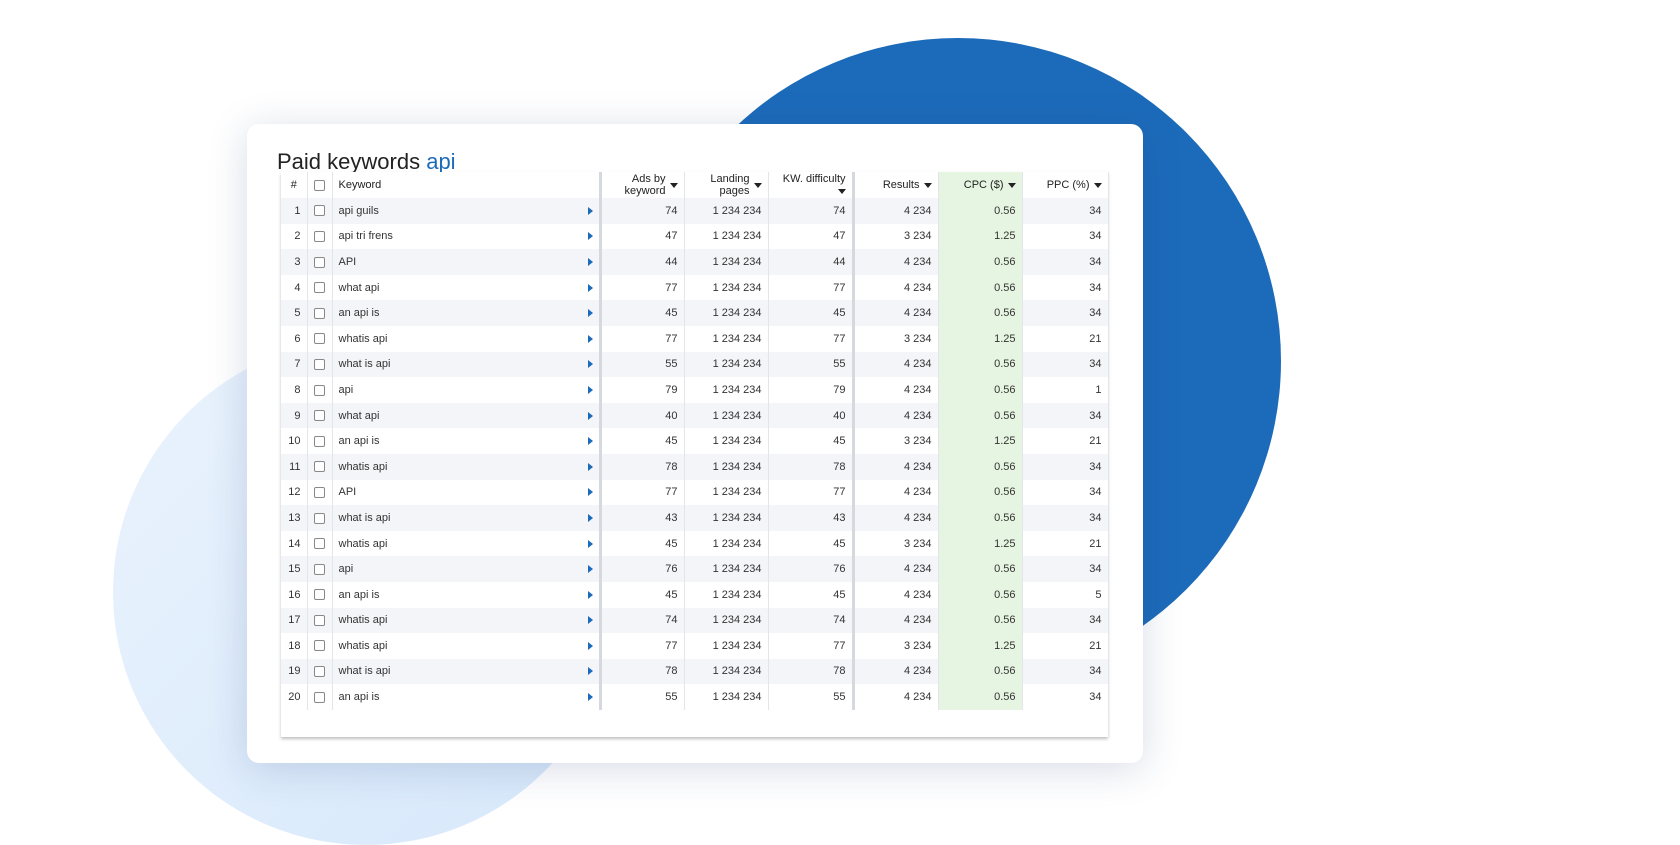 This screenshot has height=845, width=1680. What do you see at coordinates (642, 364) in the screenshot?
I see `ads-by-keyword: 55` at bounding box center [642, 364].